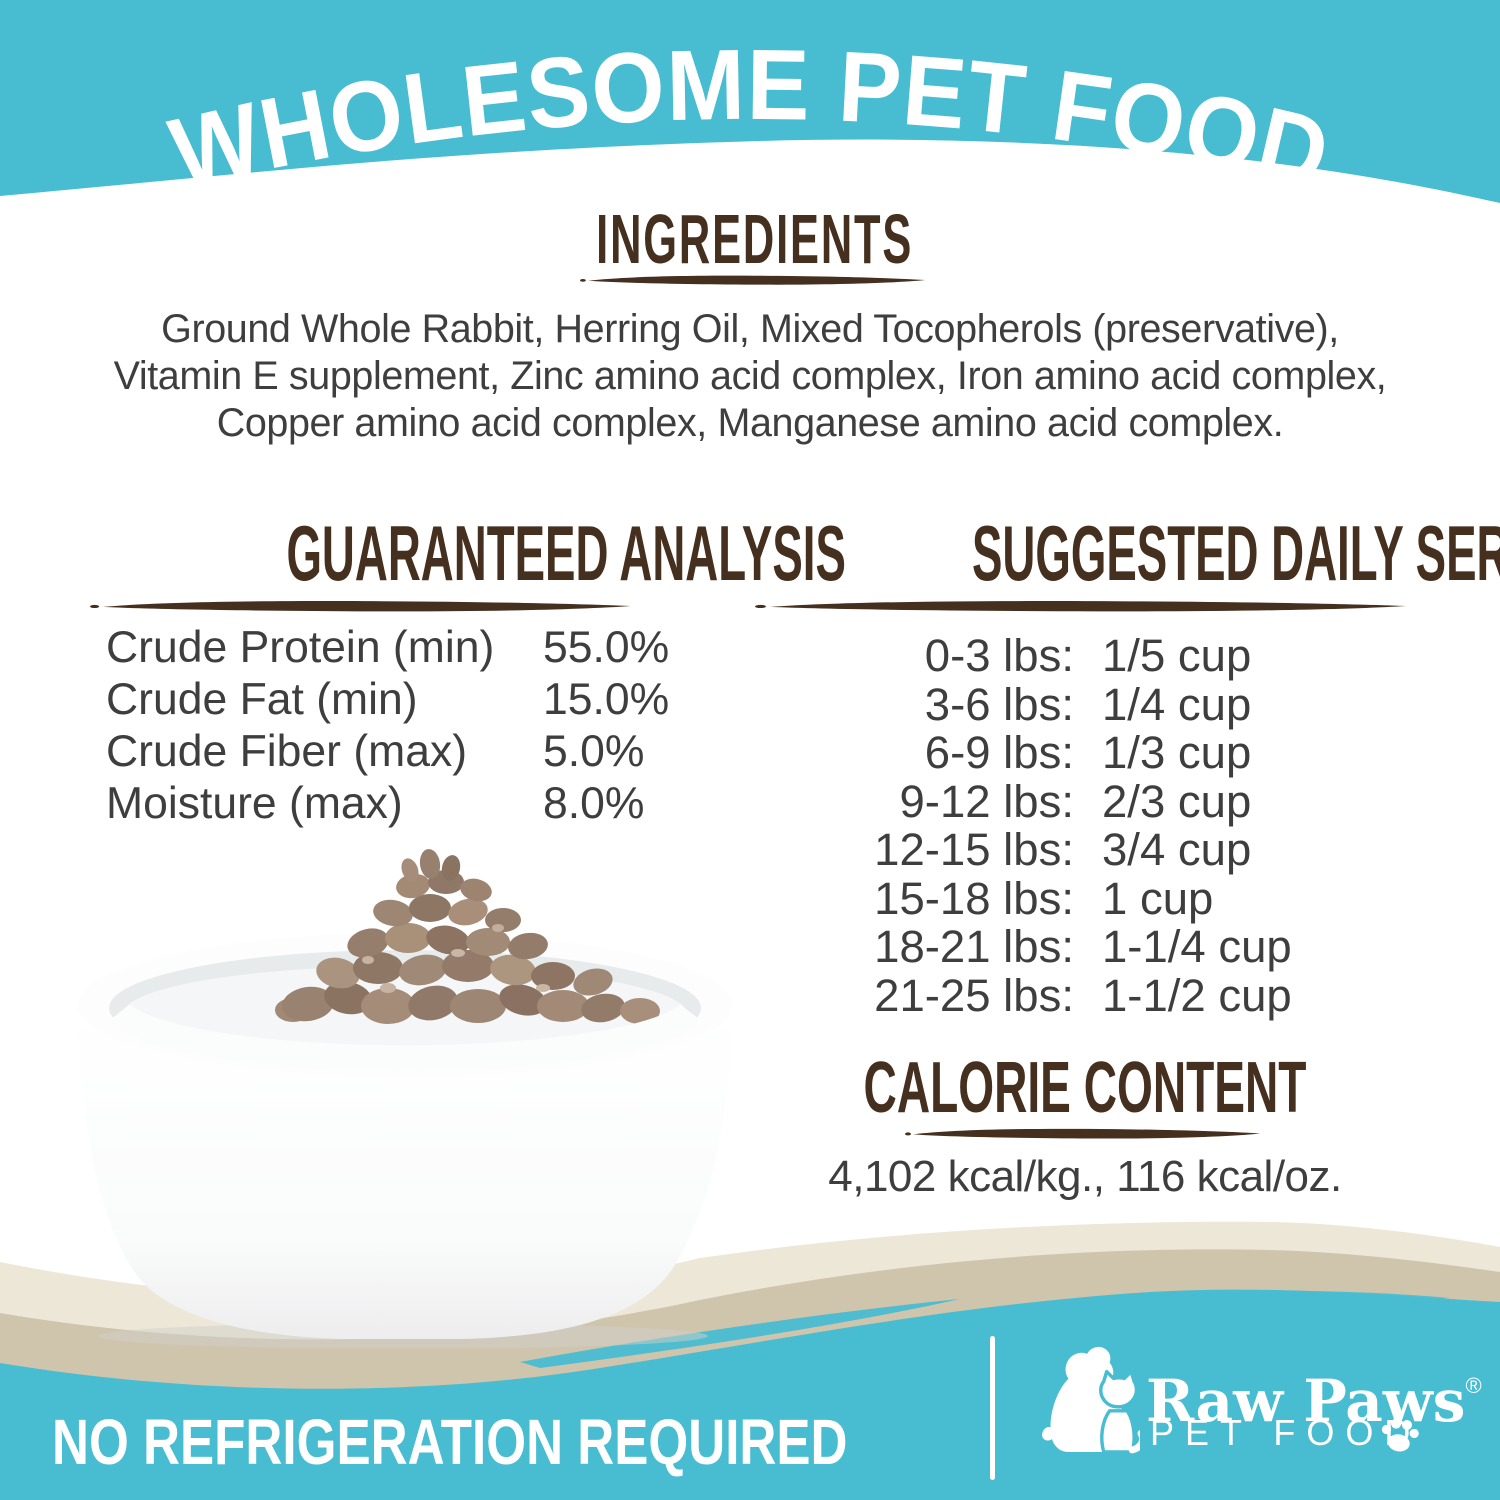 The image size is (1500, 1500). What do you see at coordinates (1197, 946) in the screenshot?
I see `serving-amount: 1-1/4 cup` at bounding box center [1197, 946].